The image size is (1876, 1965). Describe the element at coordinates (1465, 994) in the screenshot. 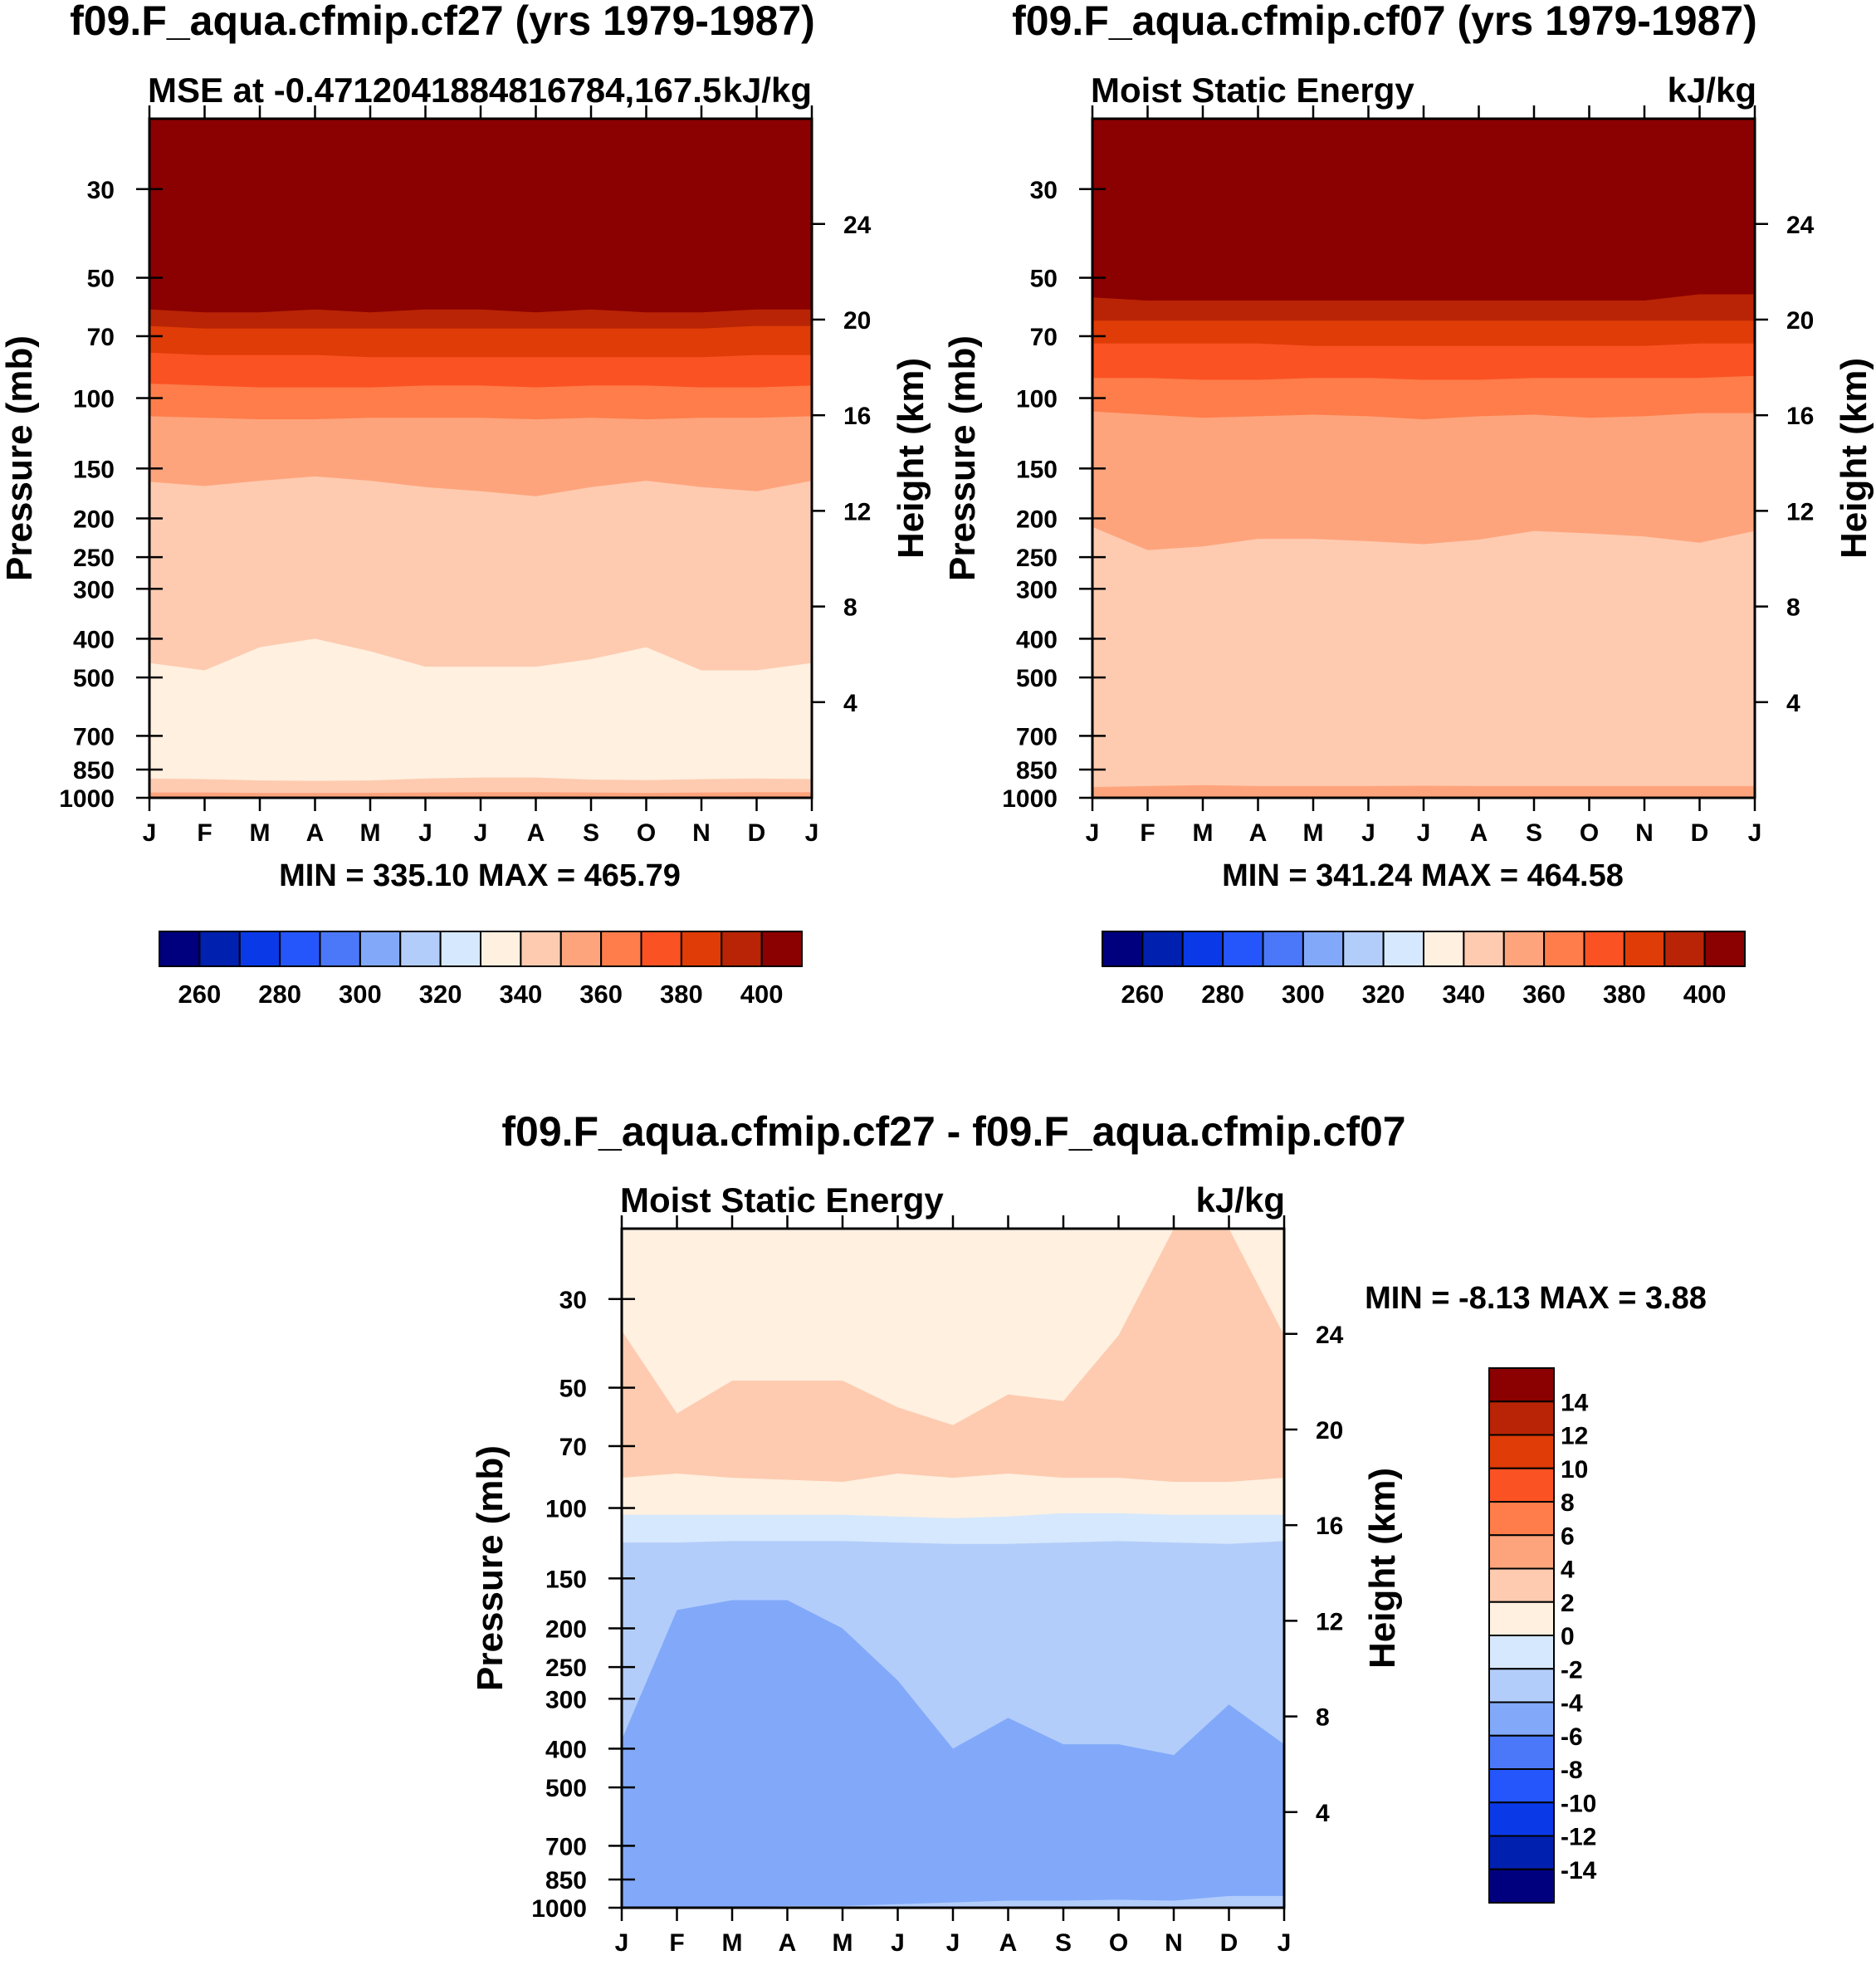

I see `panel-cf07-colorbar-label: 340` at that location.